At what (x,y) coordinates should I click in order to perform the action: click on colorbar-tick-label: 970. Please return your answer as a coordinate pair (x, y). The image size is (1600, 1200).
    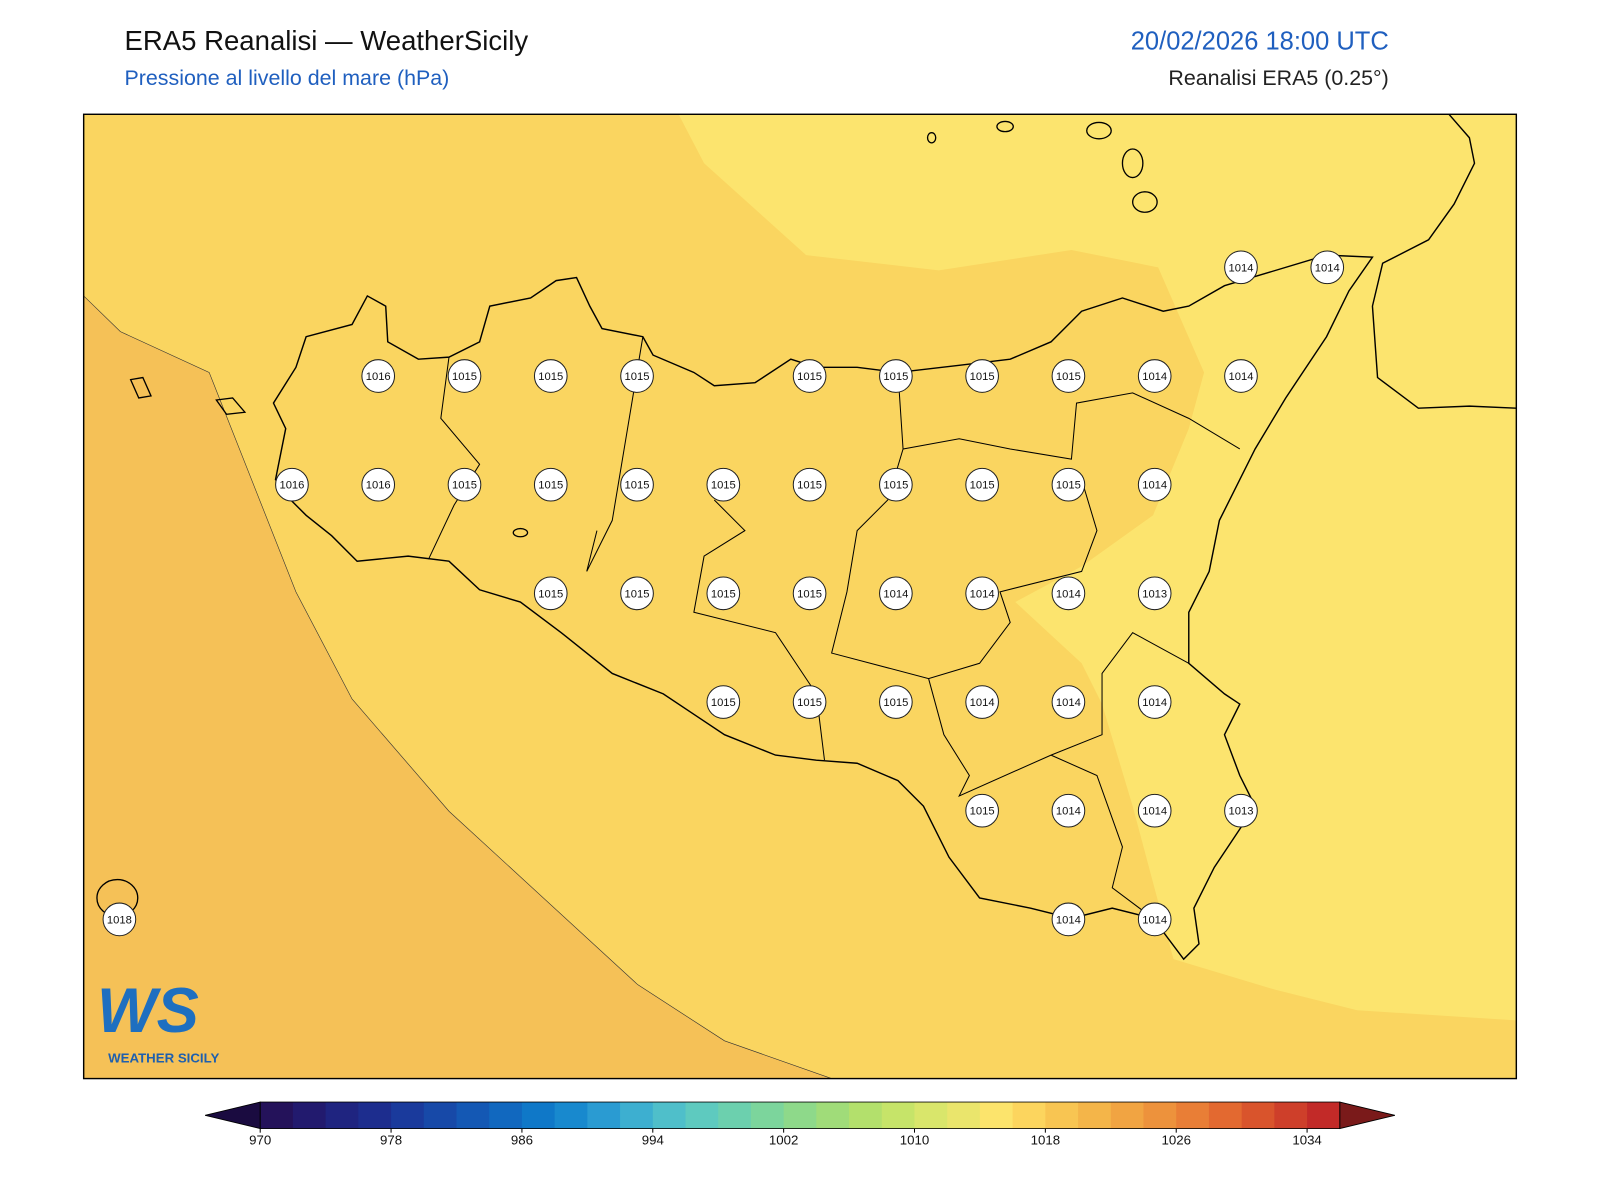
    Looking at the image, I should click on (260, 1139).